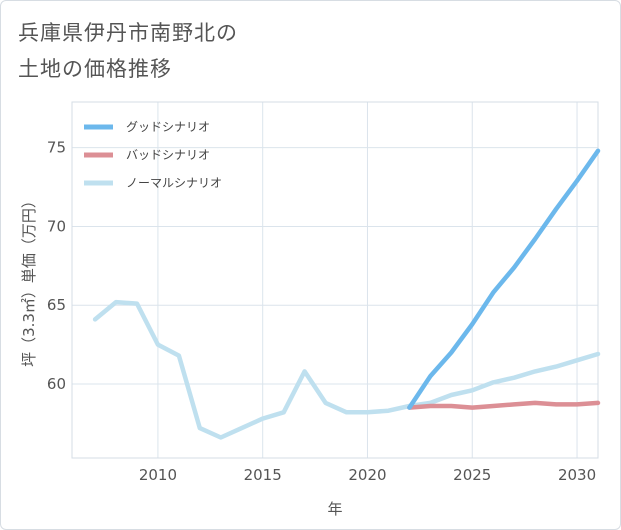 The height and width of the screenshot is (530, 621). I want to click on chart-title: 兵庫県伊丹市南野北の 土地の価格推移, so click(218, 51).